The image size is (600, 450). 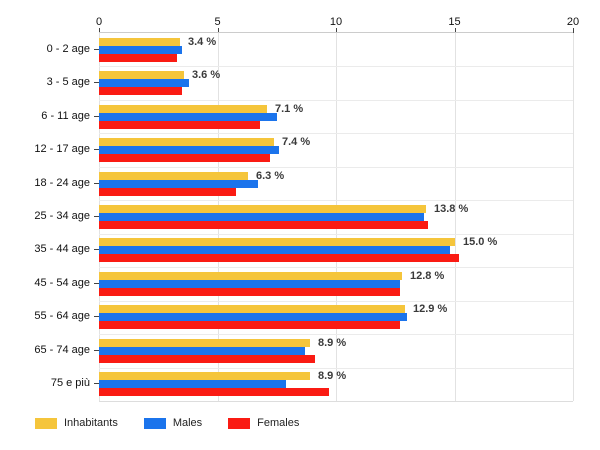 I want to click on legend-label: Females, so click(x=278, y=423).